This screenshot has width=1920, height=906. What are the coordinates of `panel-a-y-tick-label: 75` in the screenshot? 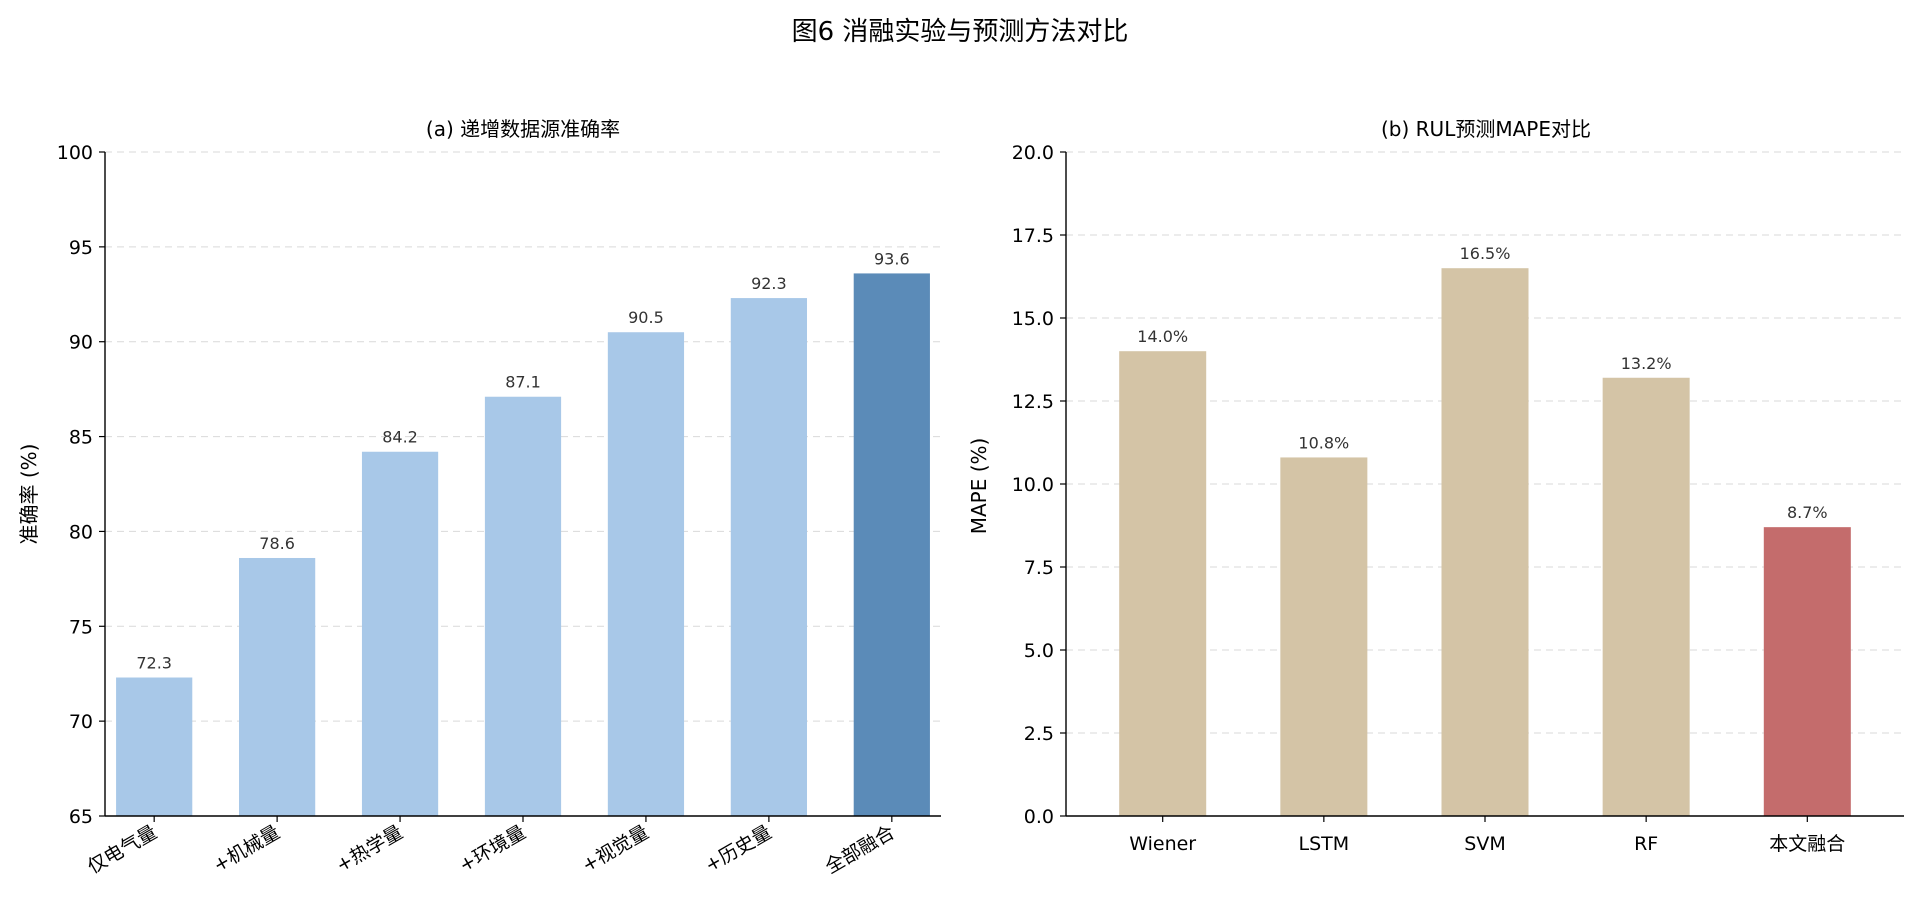 It's located at (81, 627).